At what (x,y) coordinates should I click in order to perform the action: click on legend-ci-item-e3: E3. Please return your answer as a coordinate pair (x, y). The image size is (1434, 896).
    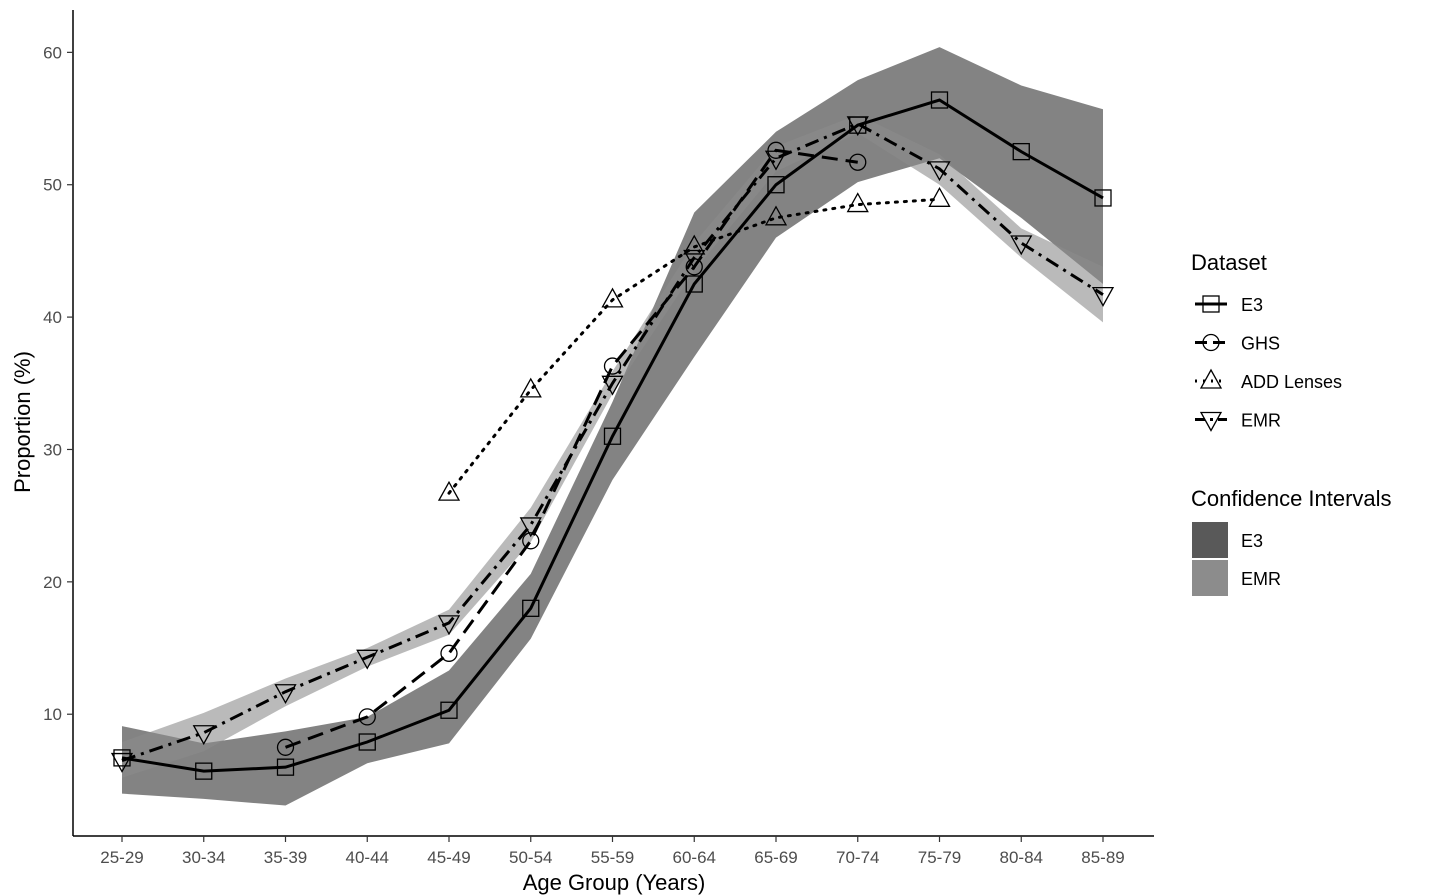
    Looking at the image, I should click on (1227, 540).